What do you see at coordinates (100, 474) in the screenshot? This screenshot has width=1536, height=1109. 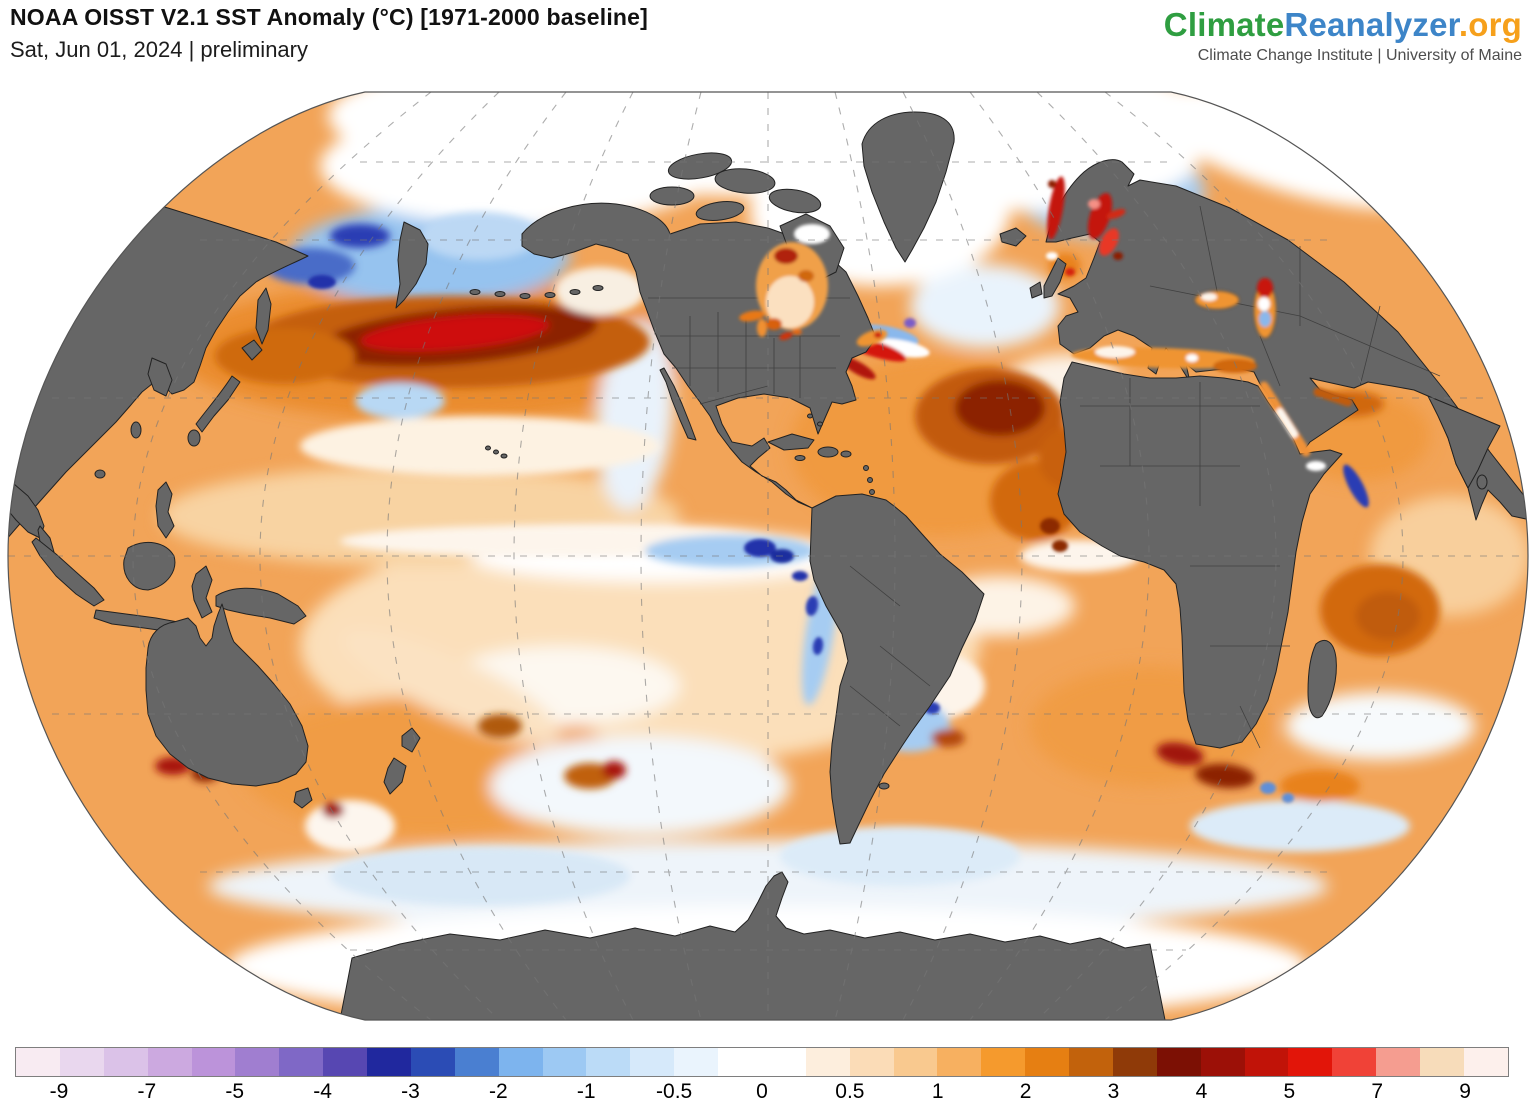 I see `hainan` at bounding box center [100, 474].